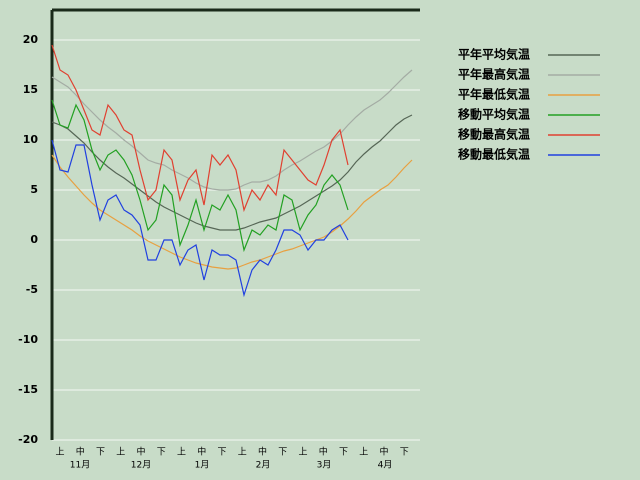  What do you see at coordinates (34, 239) in the screenshot?
I see `y-tick-label: 0` at bounding box center [34, 239].